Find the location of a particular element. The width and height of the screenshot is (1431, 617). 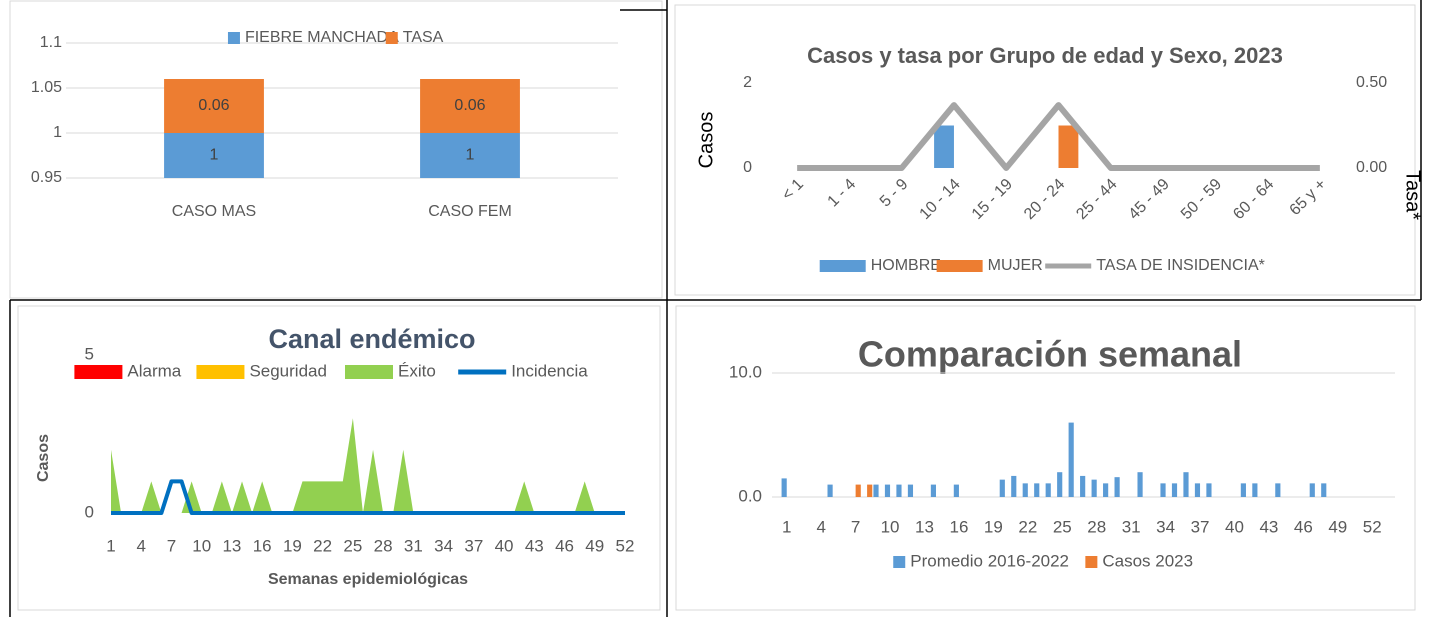

y-tick-label: 0.95 is located at coordinates (46, 177).